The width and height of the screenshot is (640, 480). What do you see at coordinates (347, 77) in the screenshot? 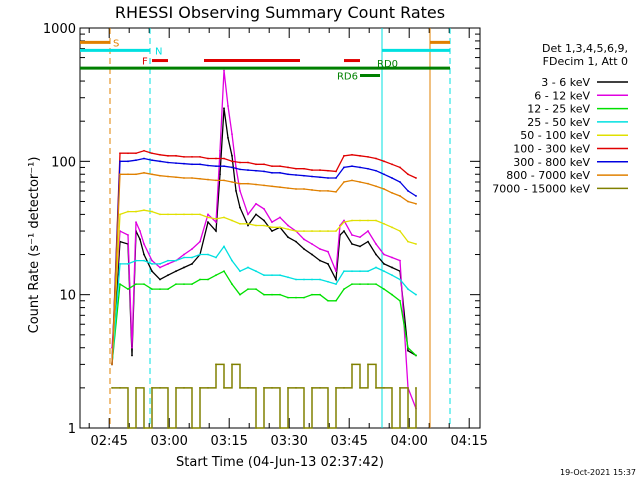
I see `annotation-label: RD6` at bounding box center [347, 77].